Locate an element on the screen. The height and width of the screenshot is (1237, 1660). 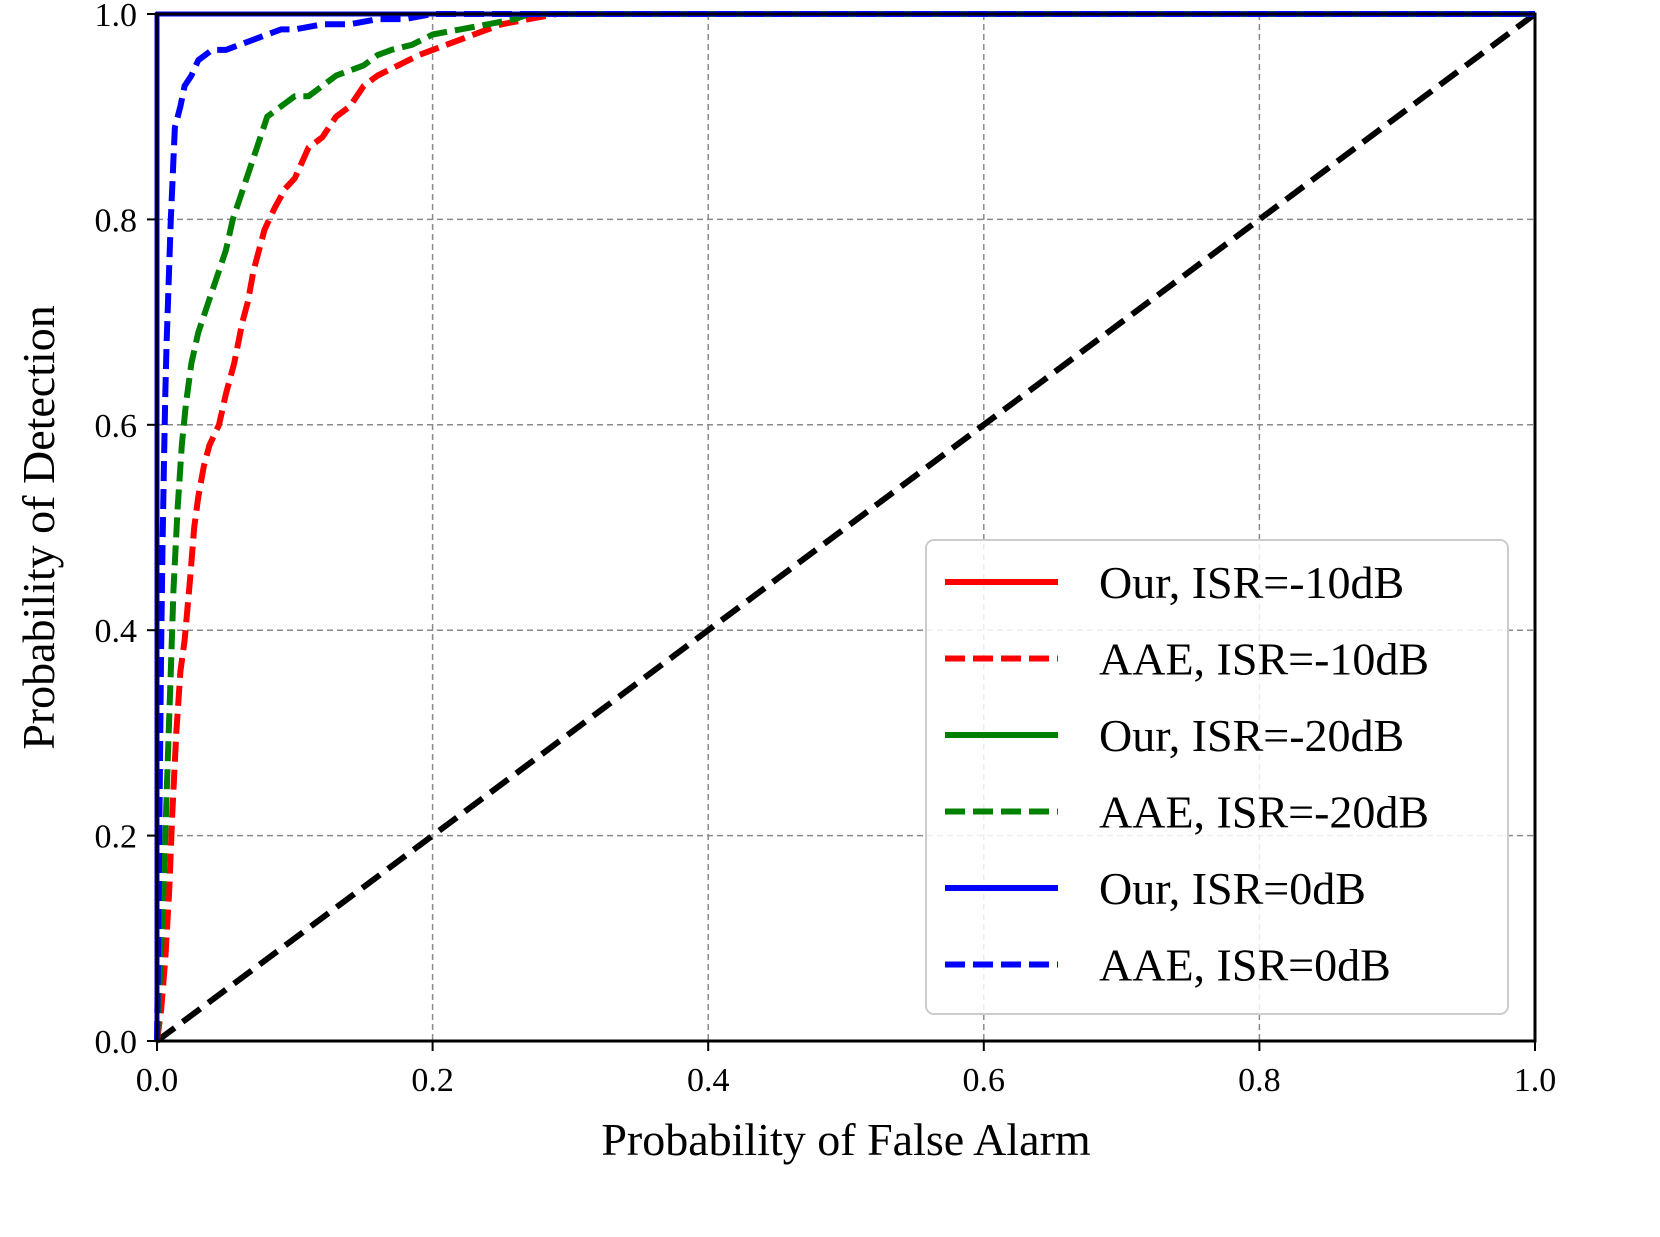
y-tick-label: 0.2 is located at coordinates (116, 837).